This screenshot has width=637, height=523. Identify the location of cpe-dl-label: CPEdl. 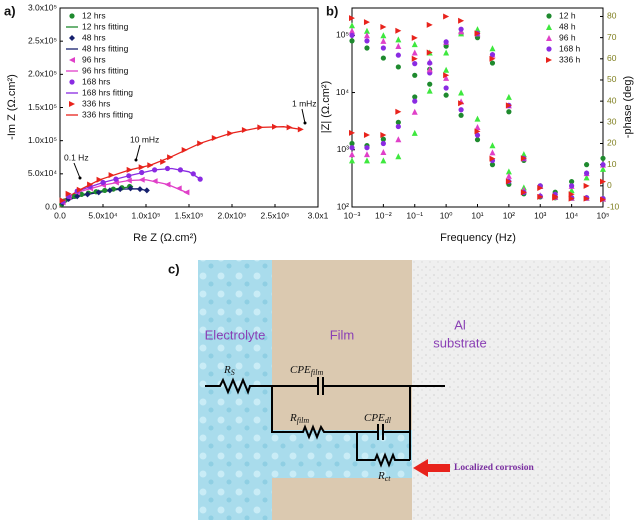
(378, 418).